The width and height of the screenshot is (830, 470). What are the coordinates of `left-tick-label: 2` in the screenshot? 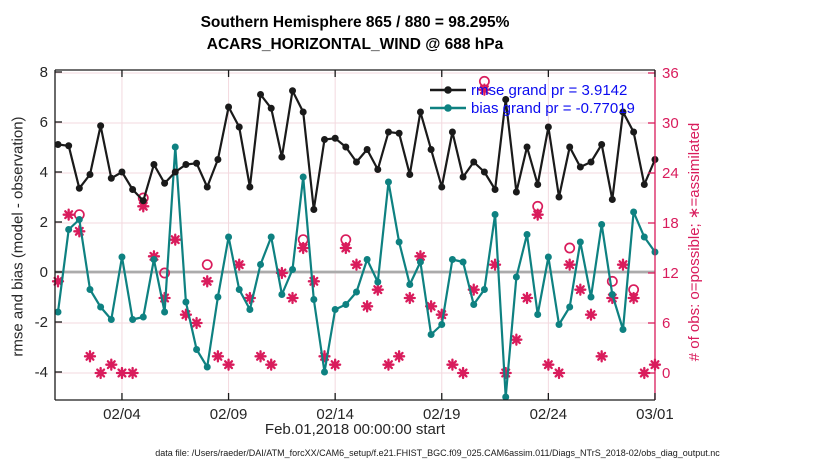 It's located at (44, 222).